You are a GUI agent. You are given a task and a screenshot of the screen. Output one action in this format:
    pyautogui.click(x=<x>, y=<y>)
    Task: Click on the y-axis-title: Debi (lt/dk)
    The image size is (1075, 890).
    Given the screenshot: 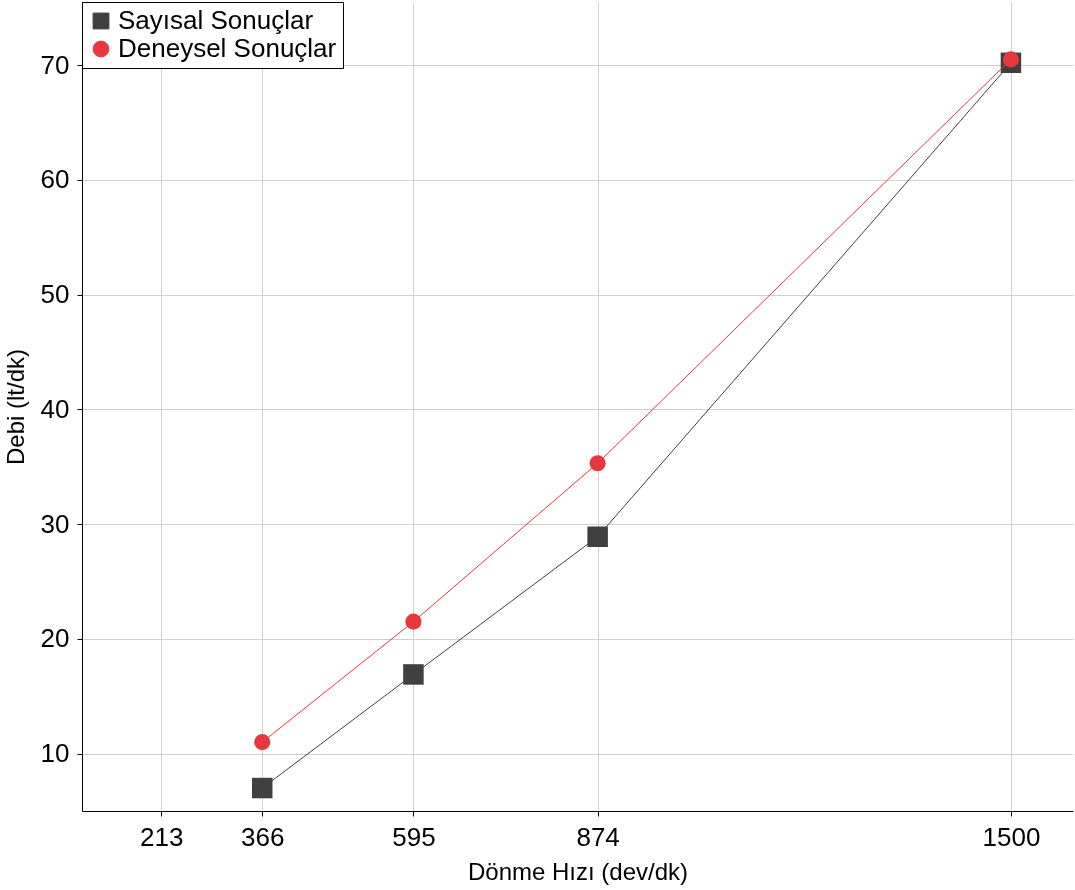 What is the action you would take?
    pyautogui.click(x=15, y=407)
    